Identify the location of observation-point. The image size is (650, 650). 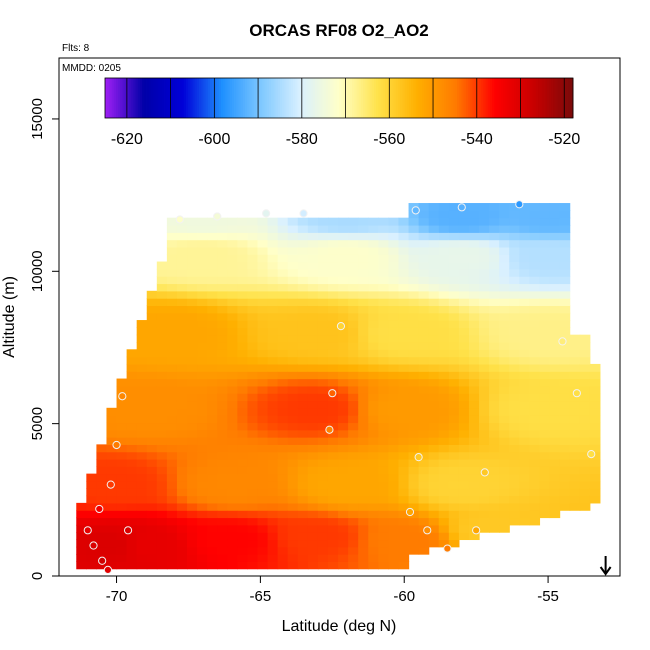
(476, 530).